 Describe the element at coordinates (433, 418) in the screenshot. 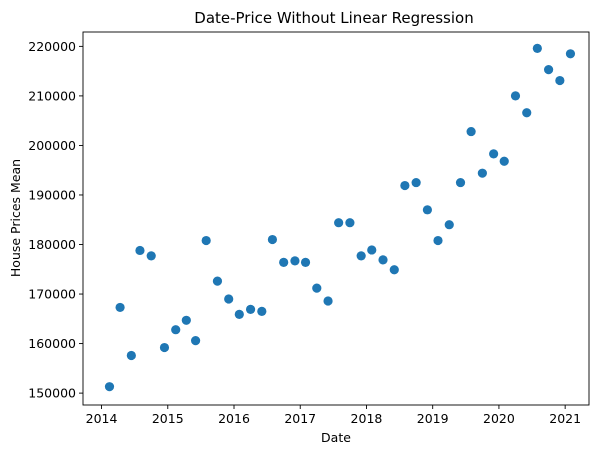

I see `x-tick-label: 2019` at that location.